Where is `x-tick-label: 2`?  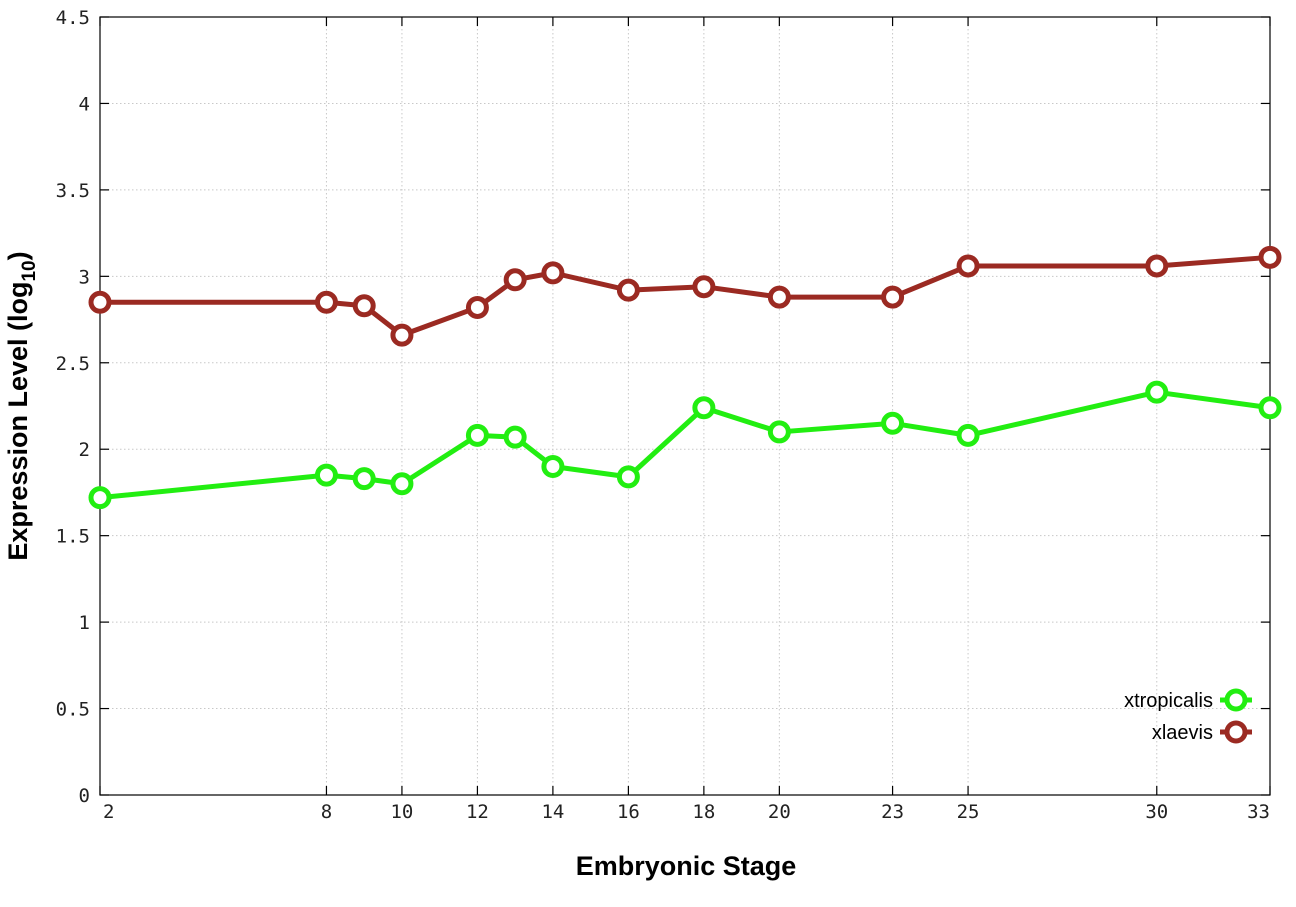
x-tick-label: 2 is located at coordinates (108, 812).